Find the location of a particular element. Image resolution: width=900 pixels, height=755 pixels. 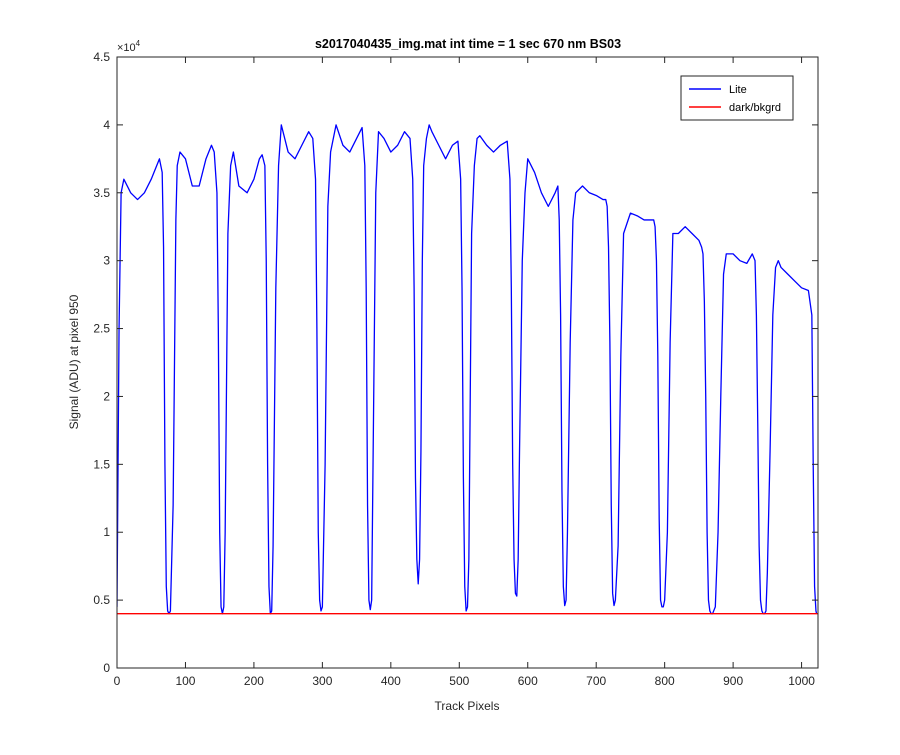

x-tick-label: 1000 is located at coordinates (801, 681).